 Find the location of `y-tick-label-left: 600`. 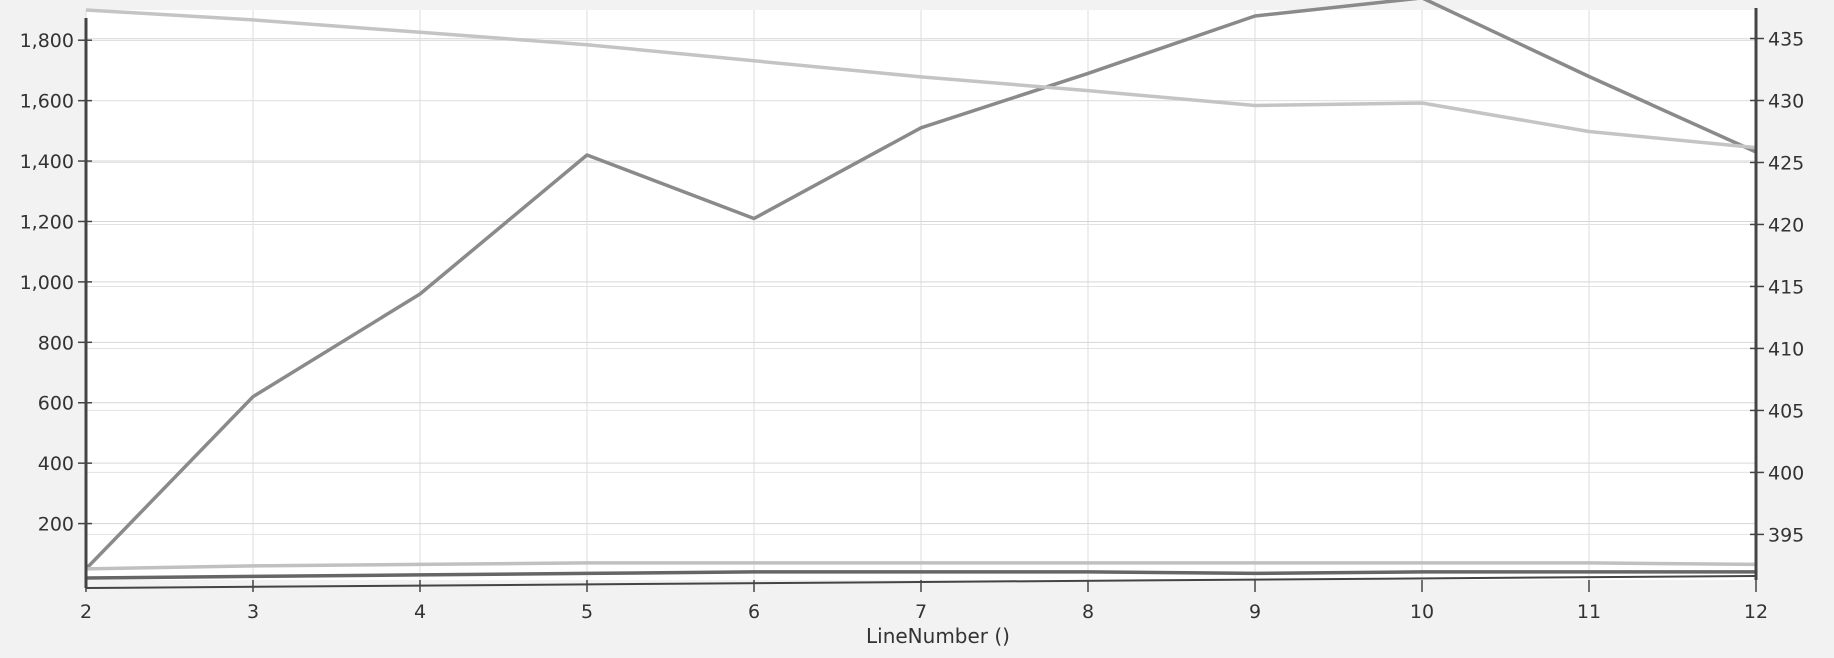

y-tick-label-left: 600 is located at coordinates (56, 404).